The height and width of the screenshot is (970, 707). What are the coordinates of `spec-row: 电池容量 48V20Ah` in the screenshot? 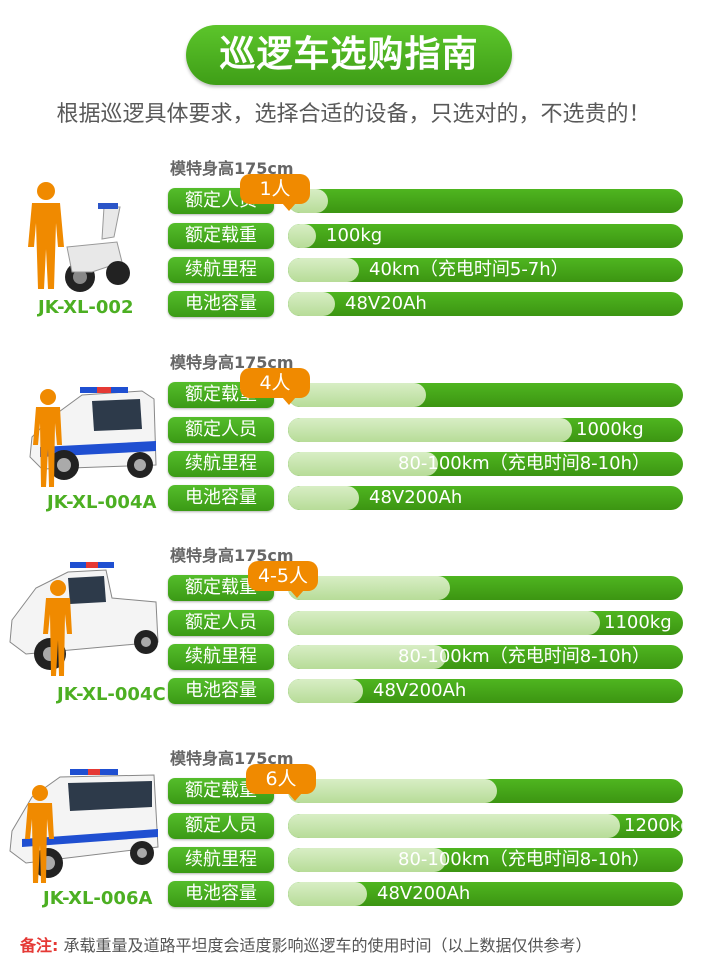 It's located at (428, 304).